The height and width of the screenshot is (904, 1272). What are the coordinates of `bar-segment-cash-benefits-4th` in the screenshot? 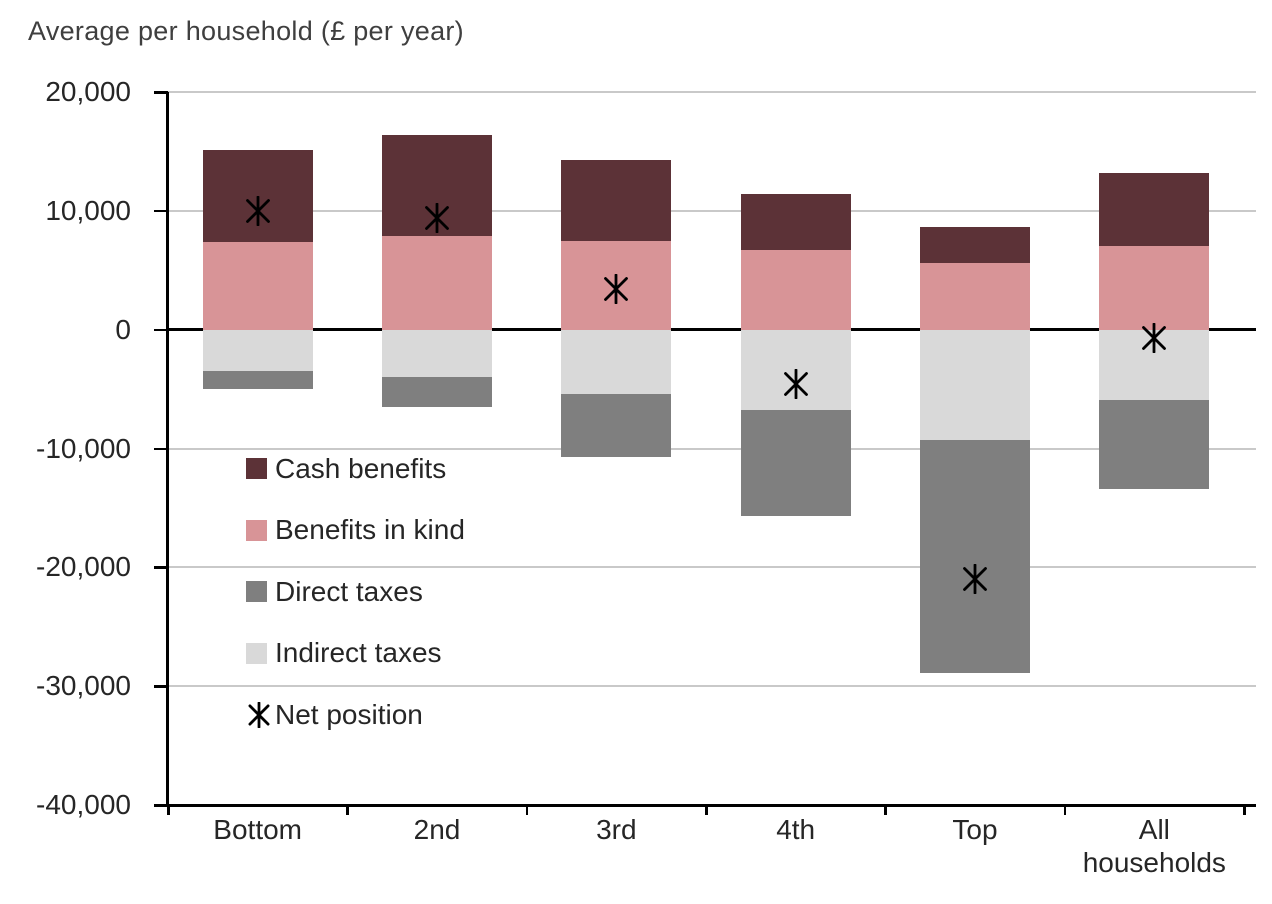 It's located at (795, 222).